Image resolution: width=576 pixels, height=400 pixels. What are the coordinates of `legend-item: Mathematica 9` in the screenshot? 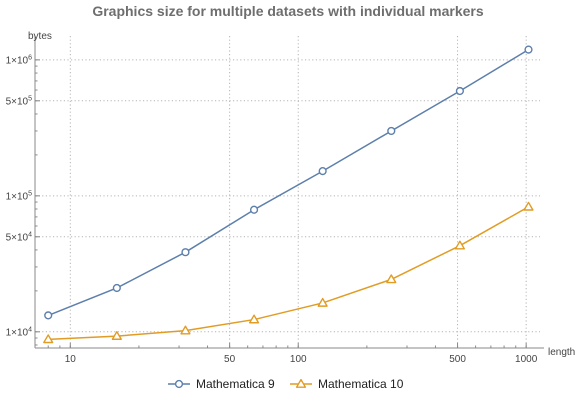 It's located at (221, 384).